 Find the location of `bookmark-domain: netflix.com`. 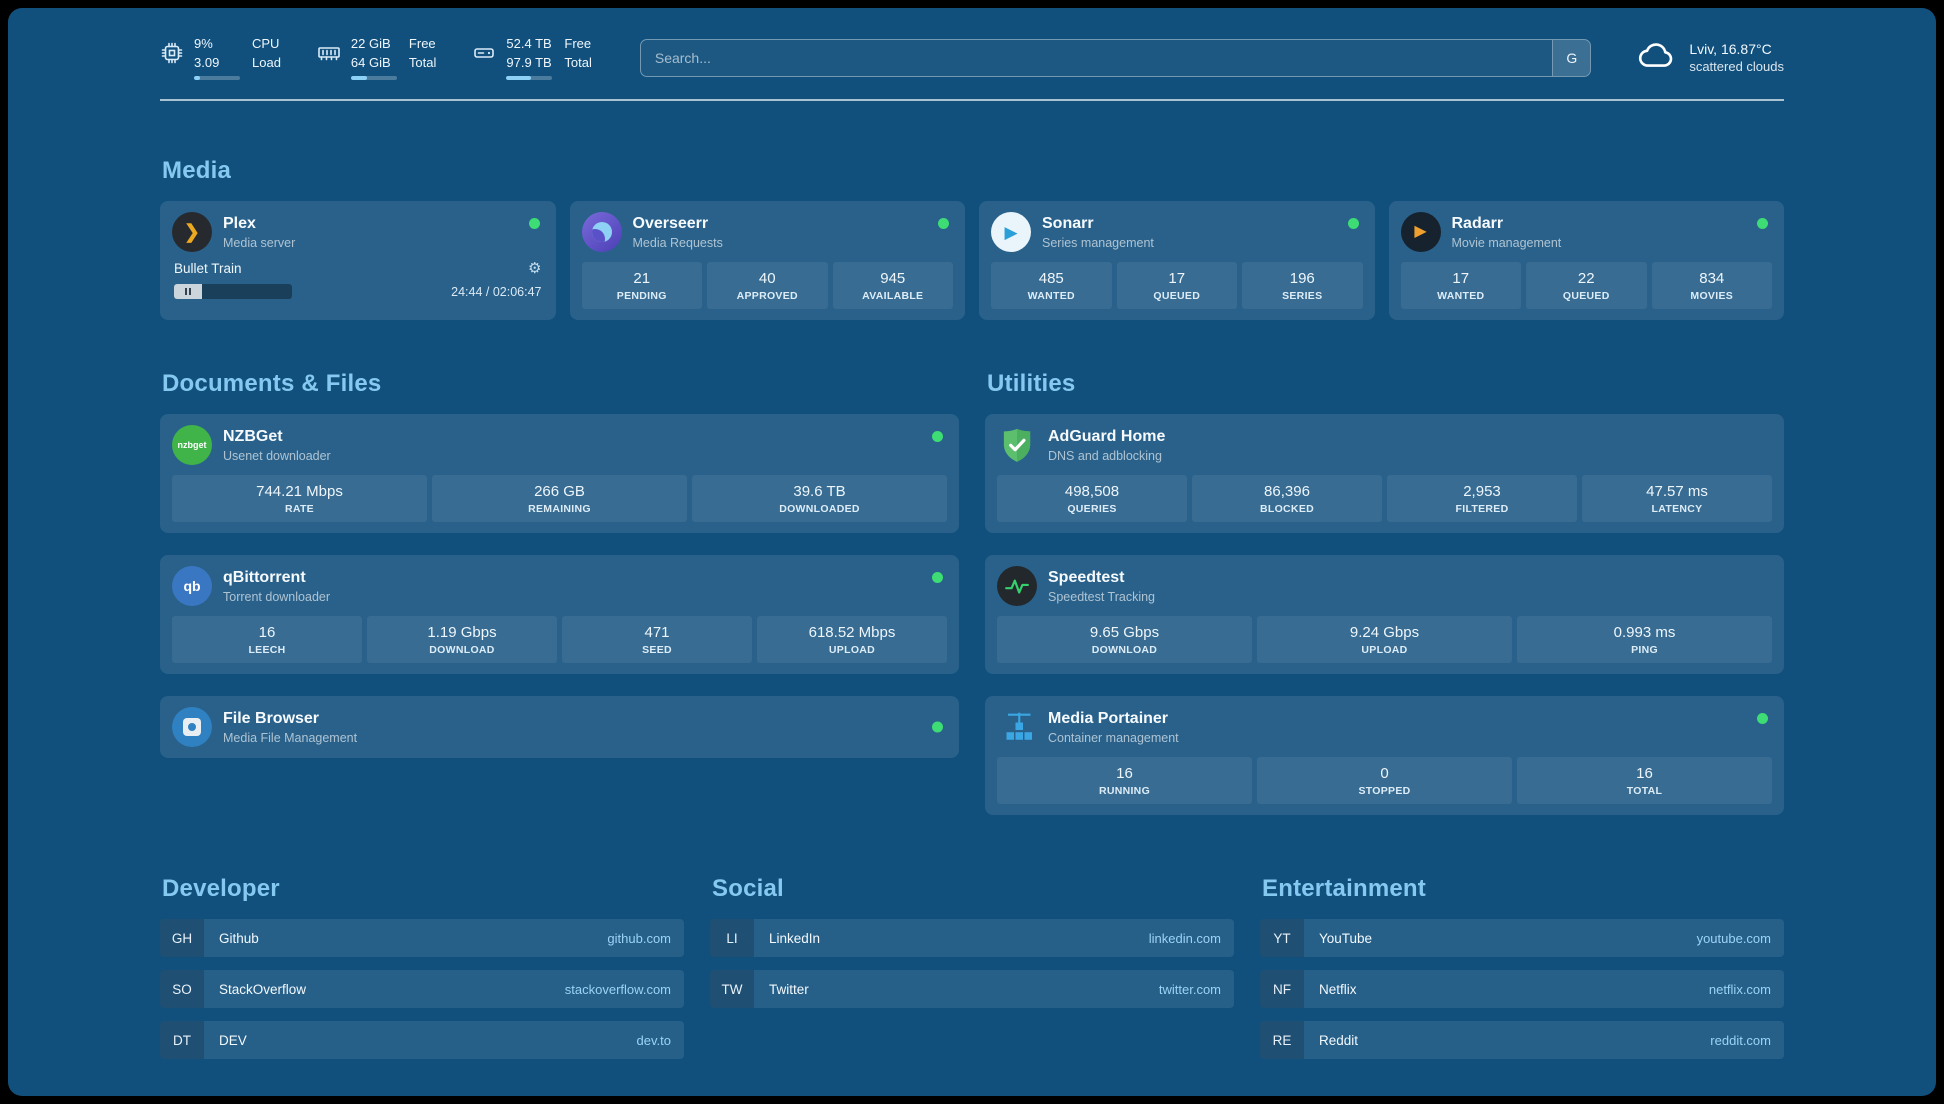

bookmark-domain: netflix.com is located at coordinates (1739, 989).